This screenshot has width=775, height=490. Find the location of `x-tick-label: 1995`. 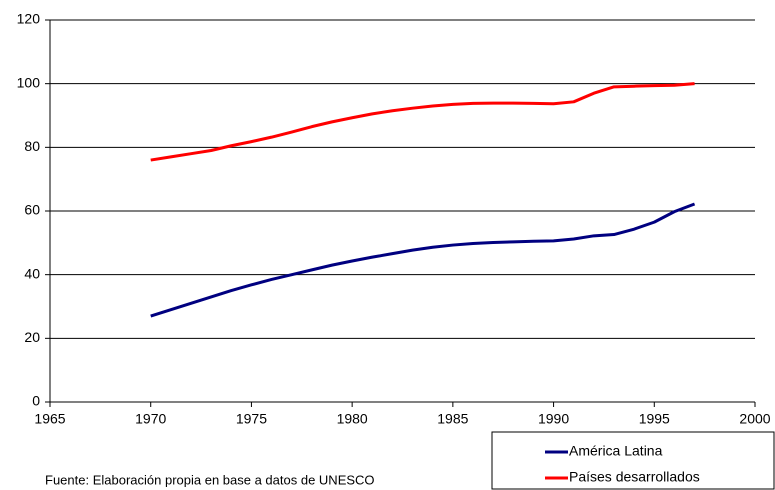

x-tick-label: 1995 is located at coordinates (654, 419).